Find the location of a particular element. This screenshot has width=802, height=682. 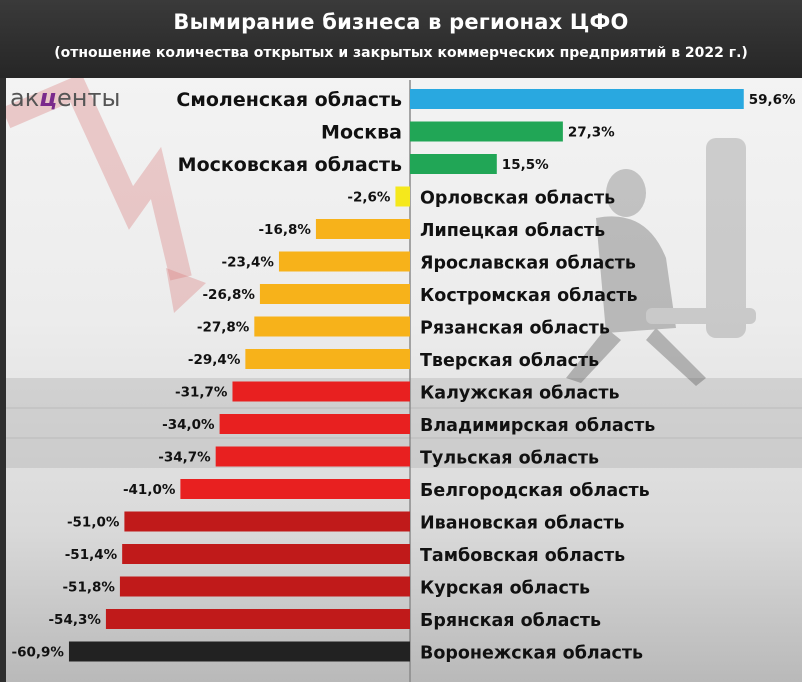

category-label-2: Москва is located at coordinates (361, 133).